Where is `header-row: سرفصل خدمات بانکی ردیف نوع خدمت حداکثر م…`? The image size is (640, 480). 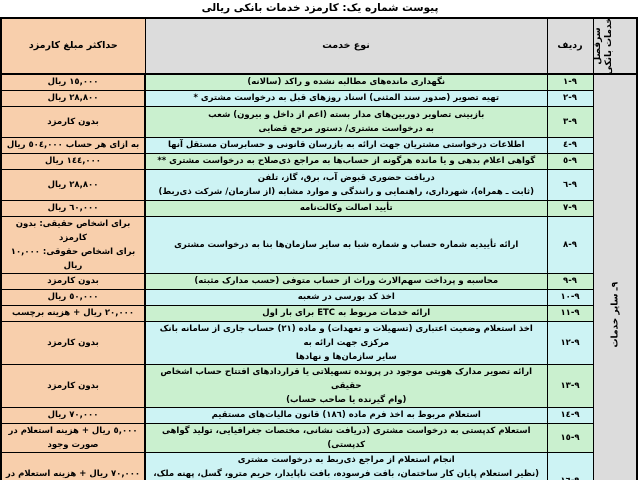
header-row: سرفصل خدمات بانکی ردیف نوع خدمت حداکثر م… is located at coordinates (319, 46).